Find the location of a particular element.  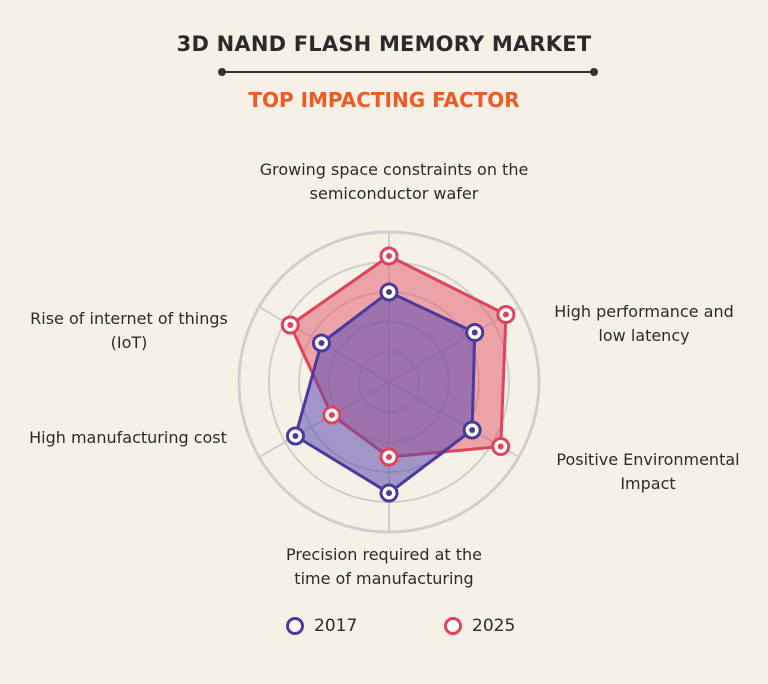

axis-label-0-line-1: Growing space constraints on the is located at coordinates (394, 169).